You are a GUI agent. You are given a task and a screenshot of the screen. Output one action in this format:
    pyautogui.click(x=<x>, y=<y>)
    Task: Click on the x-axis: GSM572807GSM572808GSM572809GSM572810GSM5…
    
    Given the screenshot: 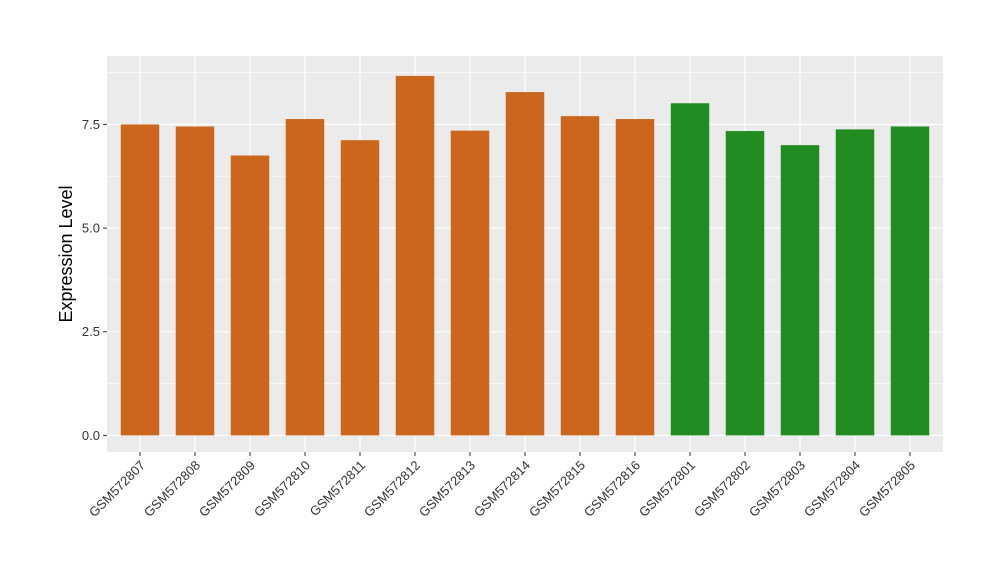 What is the action you would take?
    pyautogui.click(x=502, y=486)
    